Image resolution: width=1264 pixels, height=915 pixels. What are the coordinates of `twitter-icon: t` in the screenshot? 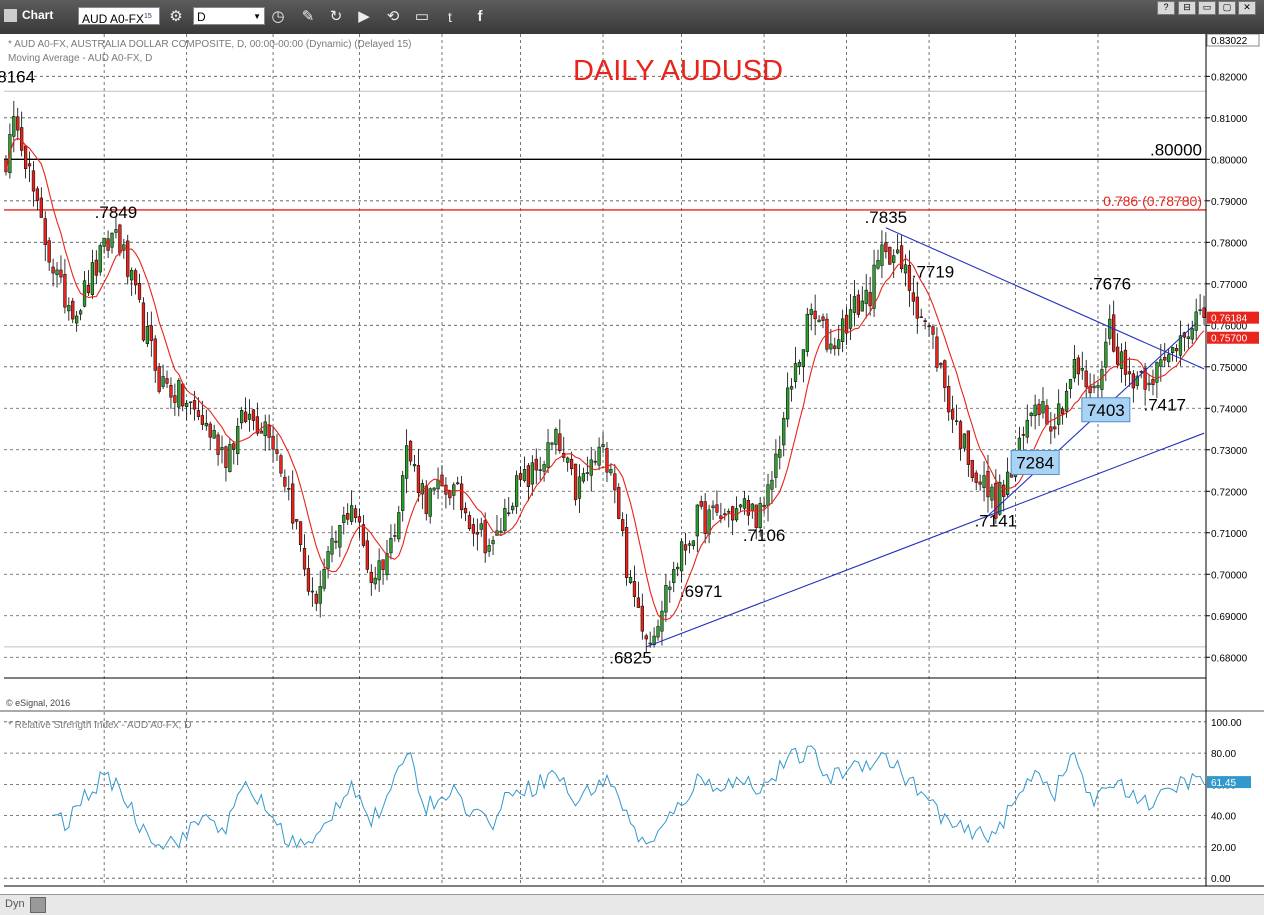 It's located at (450, 17).